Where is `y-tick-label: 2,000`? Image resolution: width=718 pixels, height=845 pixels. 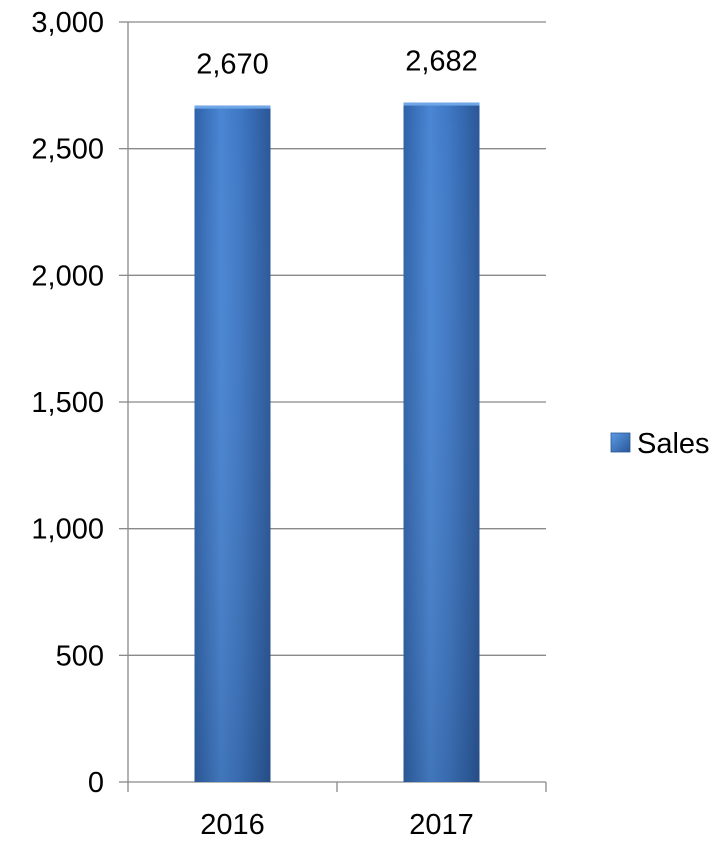
y-tick-label: 2,000 is located at coordinates (67, 276).